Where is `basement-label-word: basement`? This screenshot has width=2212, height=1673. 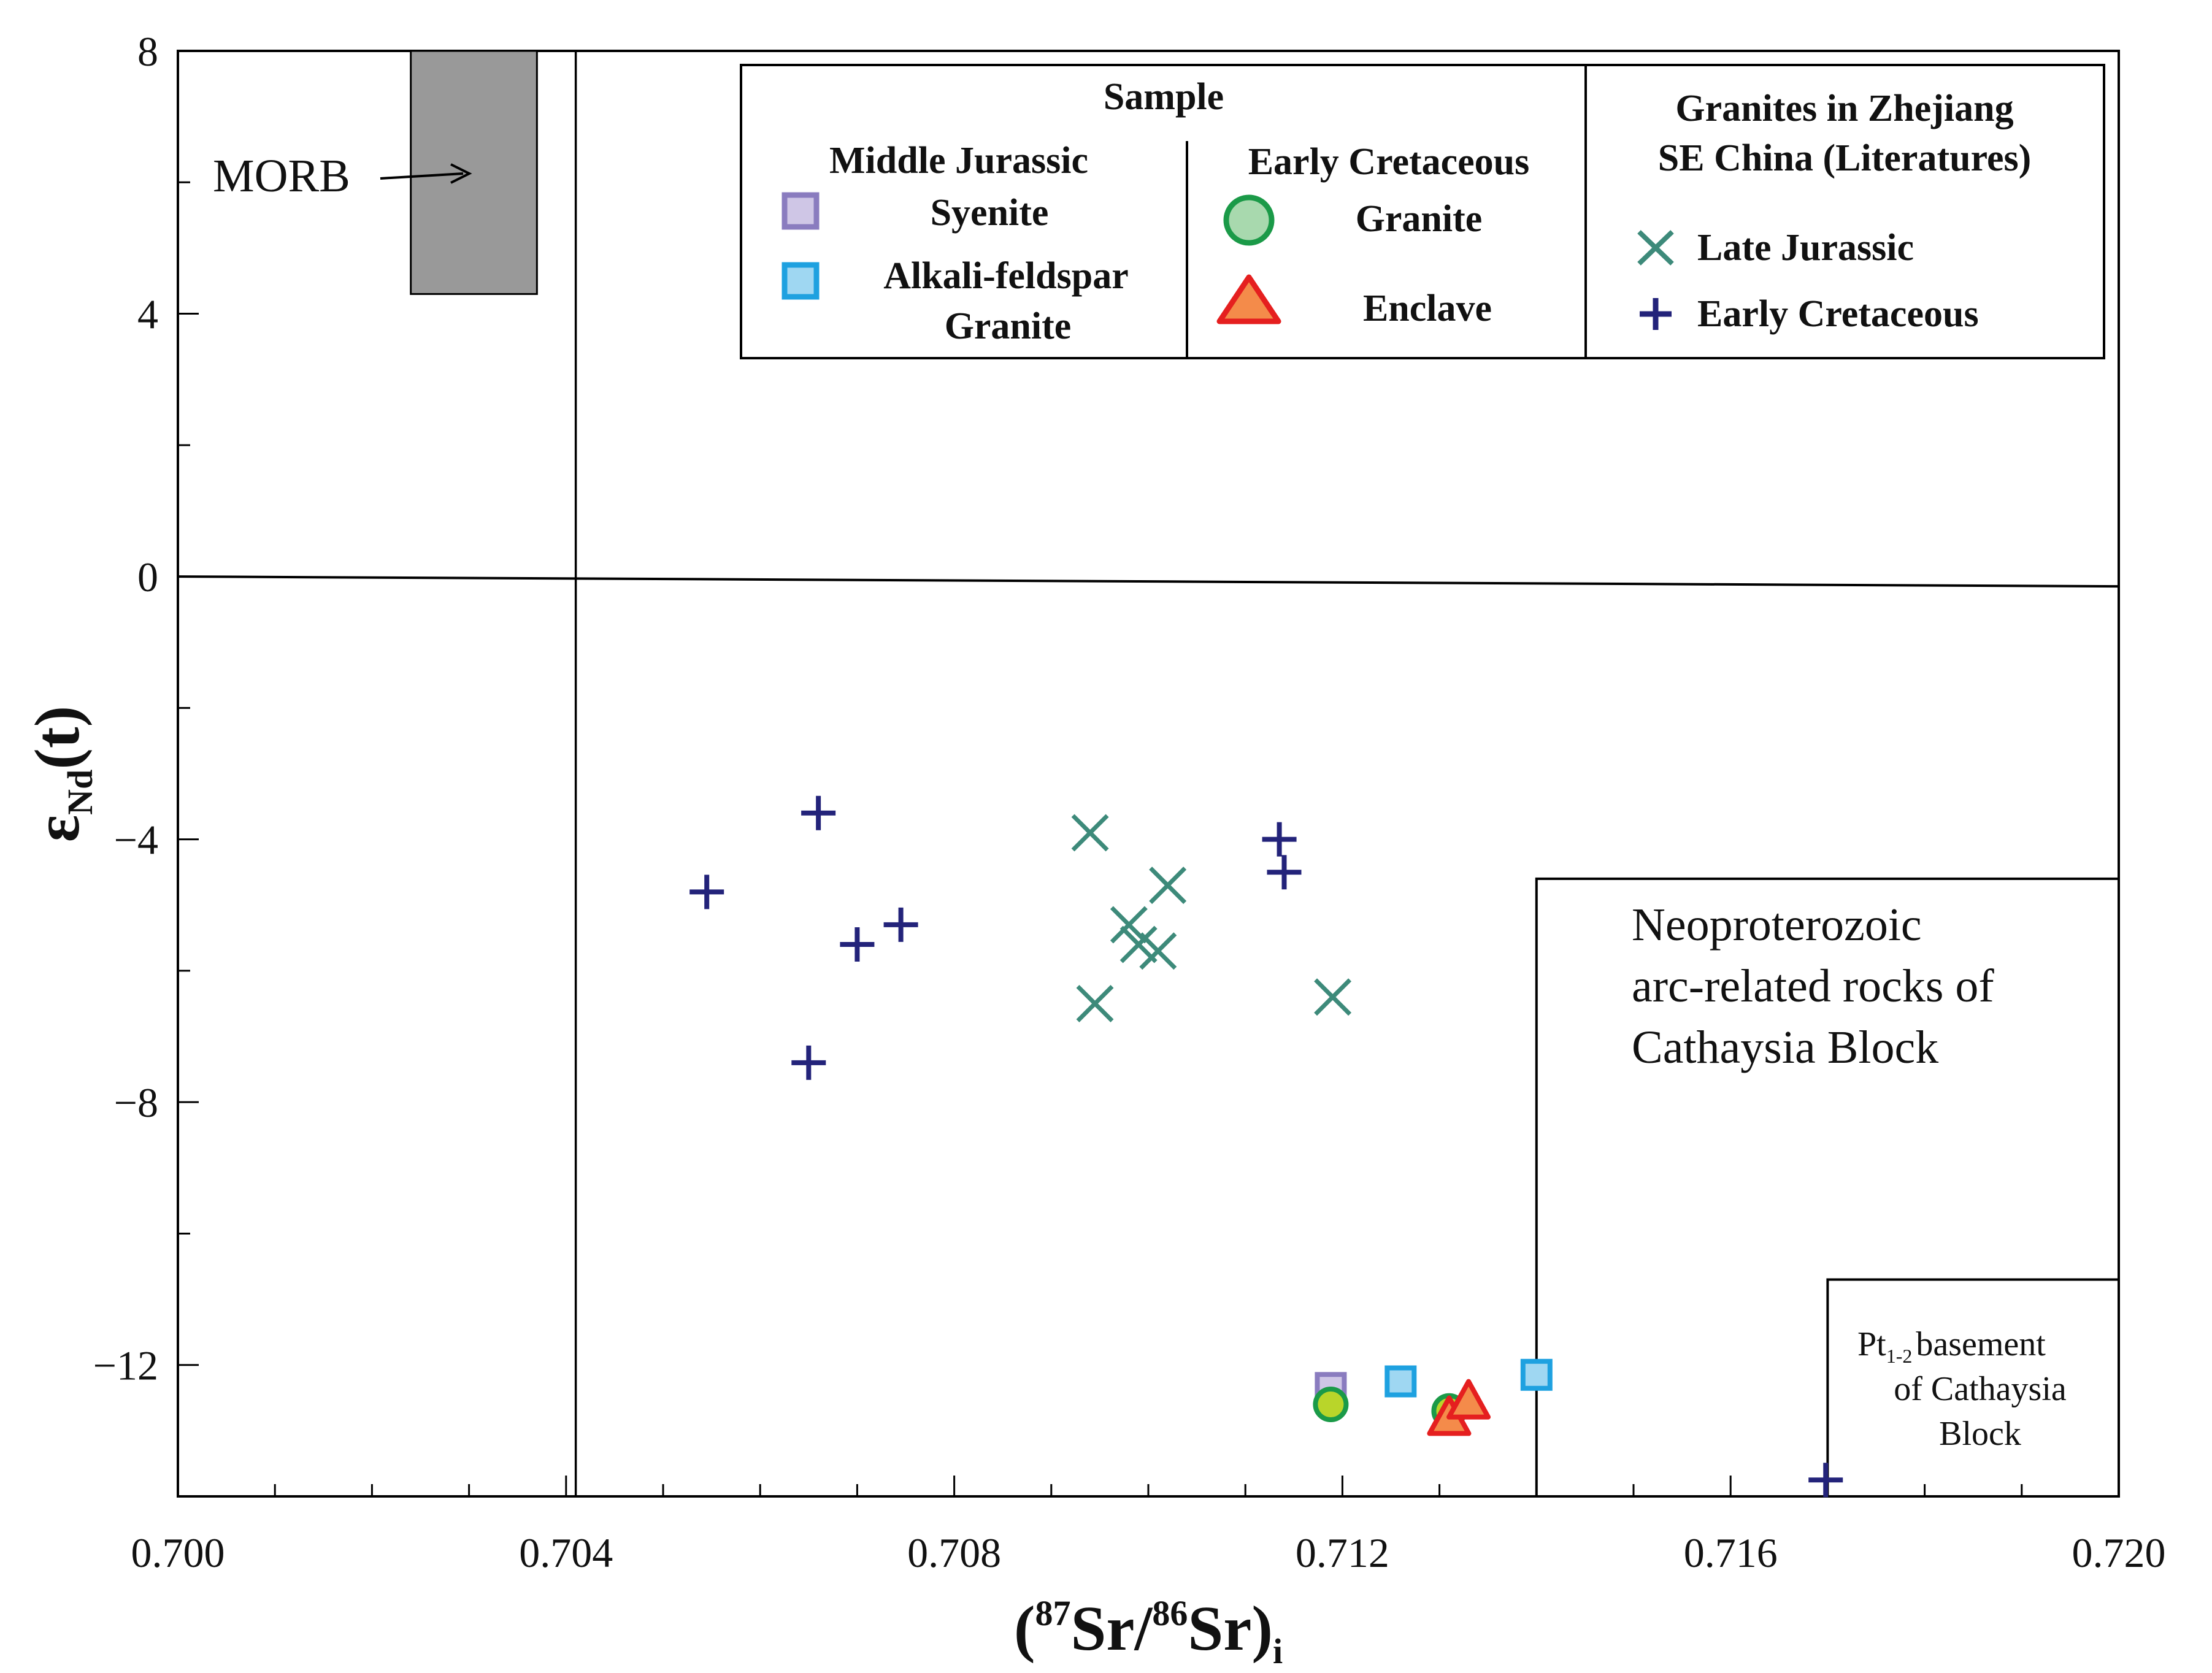 basement-label-word: basement is located at coordinates (1981, 1344).